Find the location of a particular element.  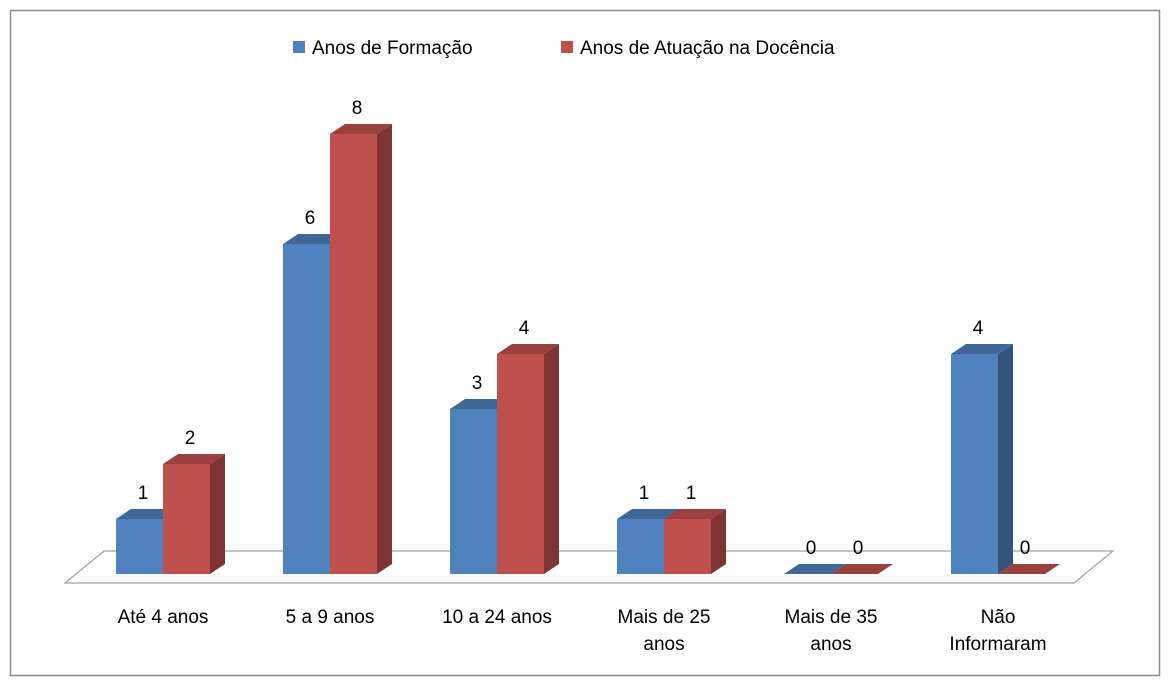

legend-label: Anos de Formação is located at coordinates (392, 48).